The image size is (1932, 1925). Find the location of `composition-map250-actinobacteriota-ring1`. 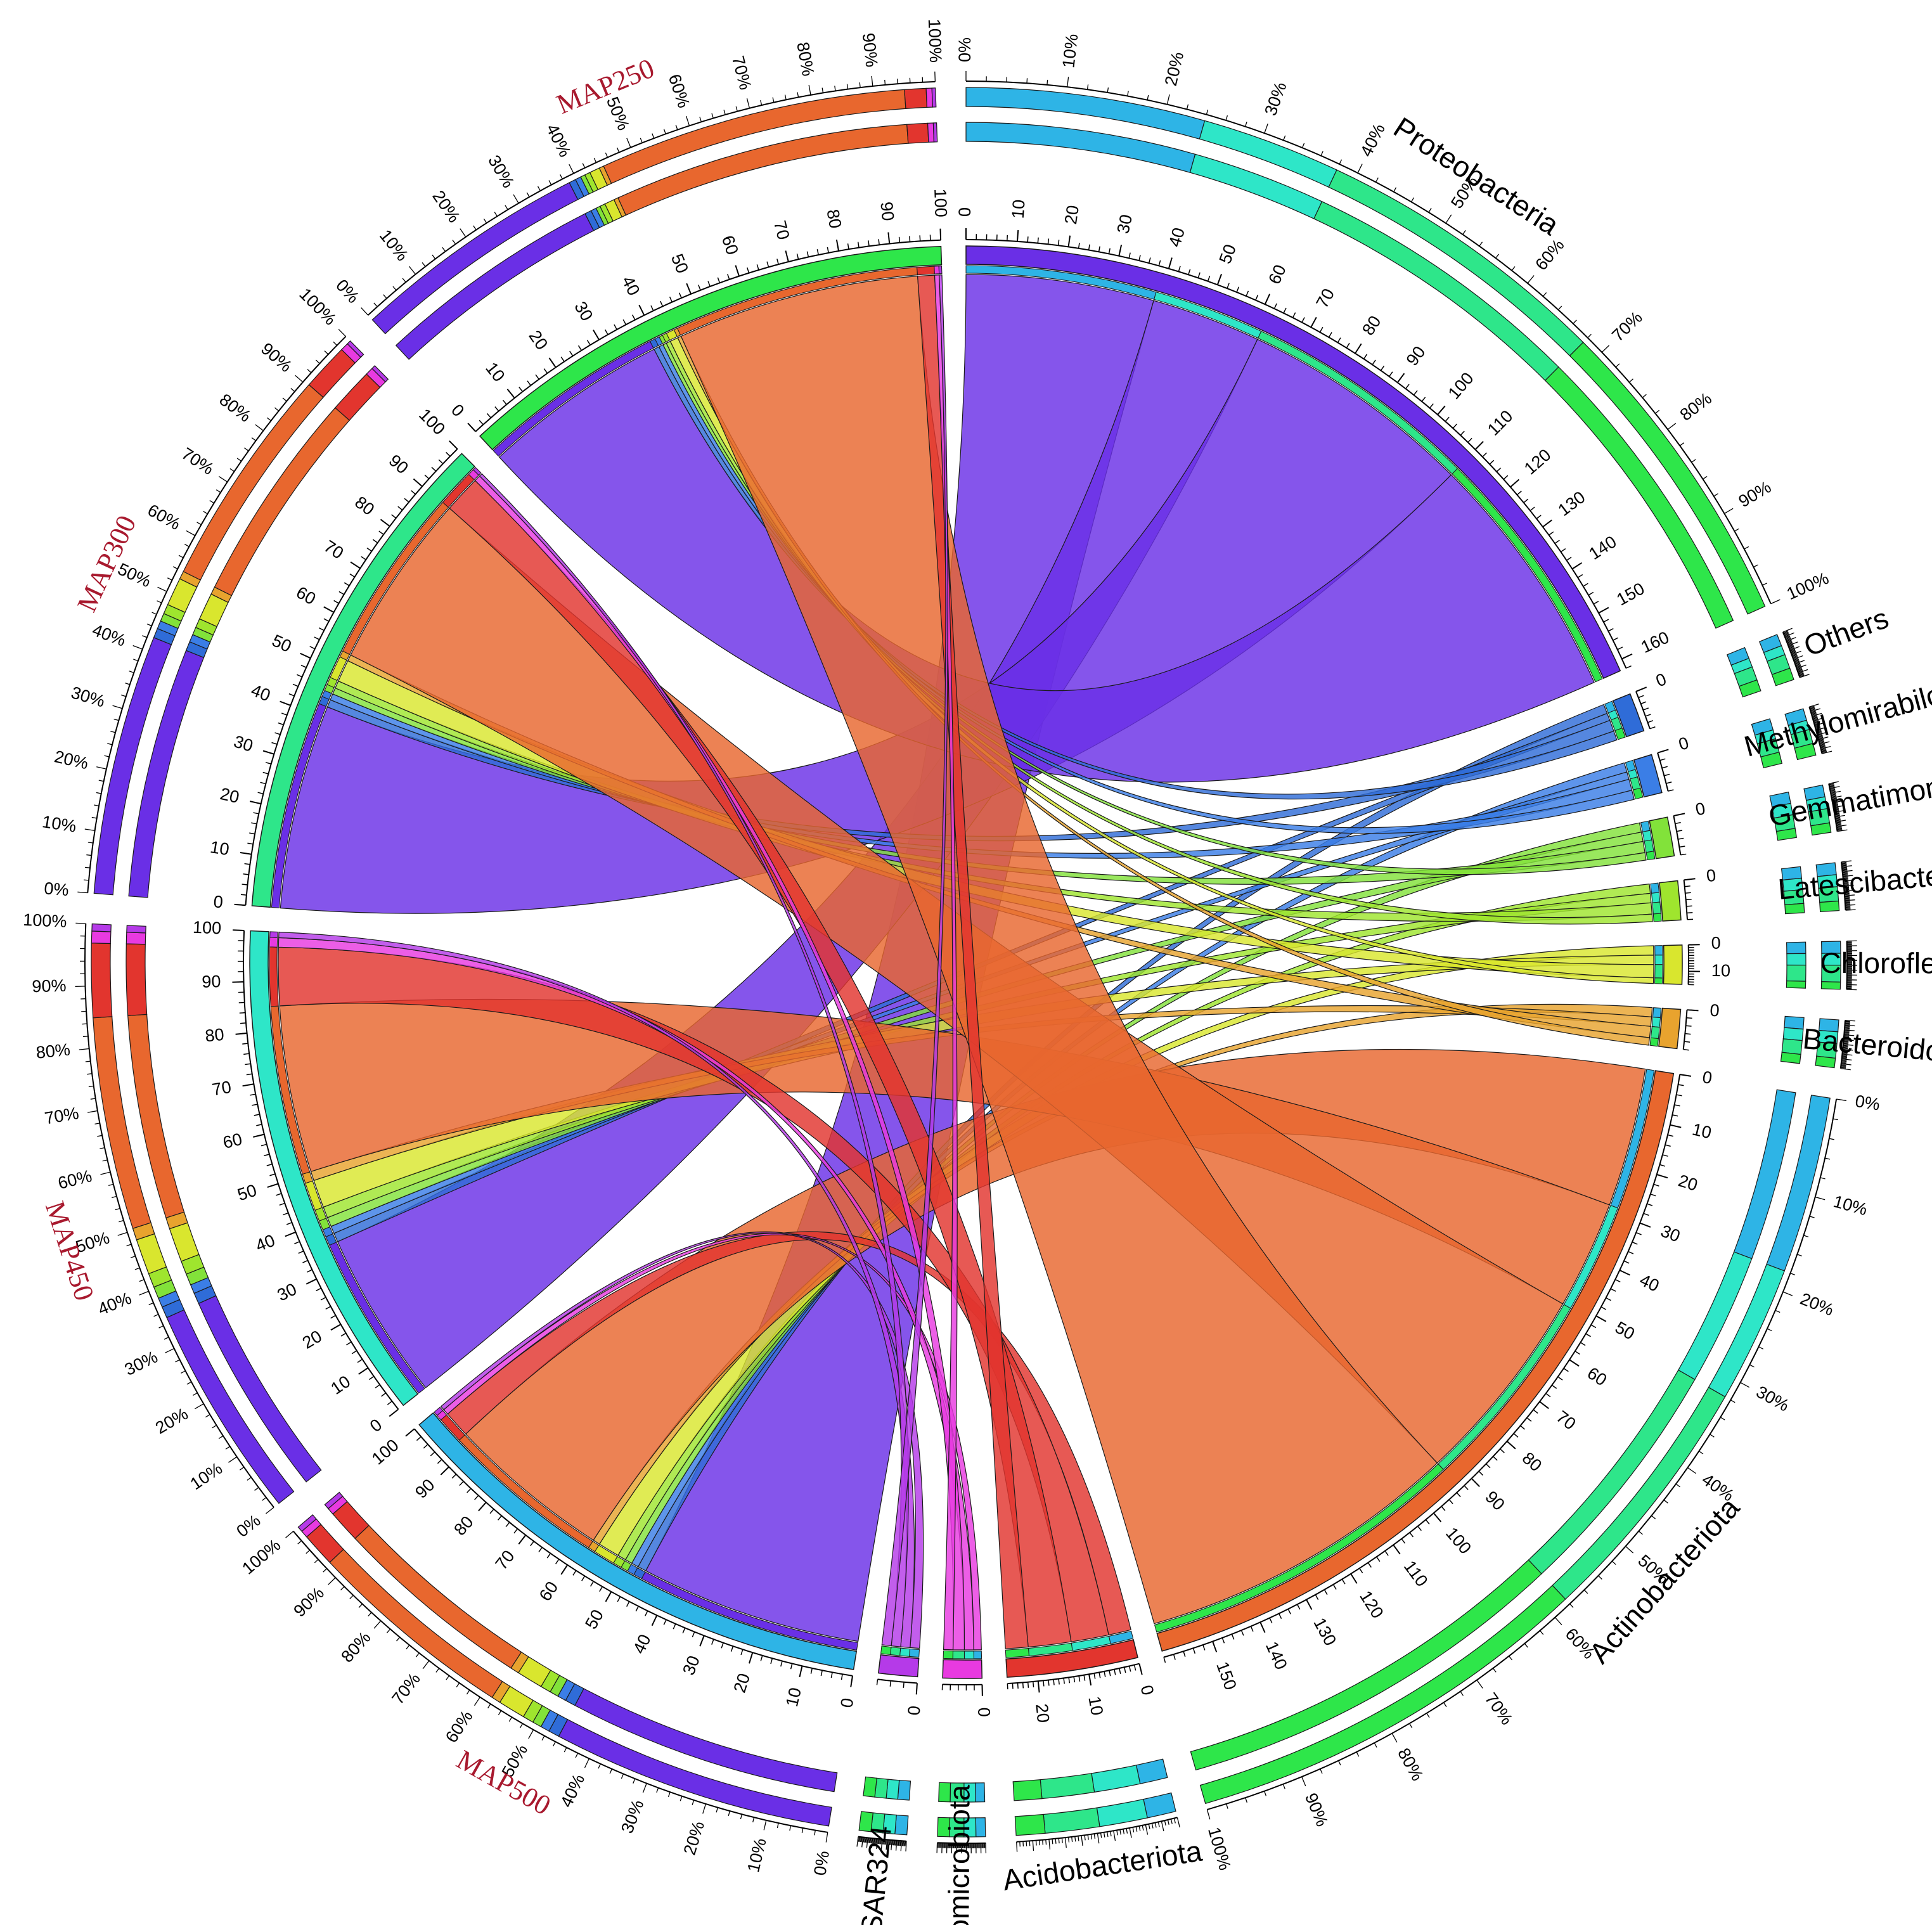

composition-map250-actinobacteriota-ring1 is located at coordinates (763, 170).